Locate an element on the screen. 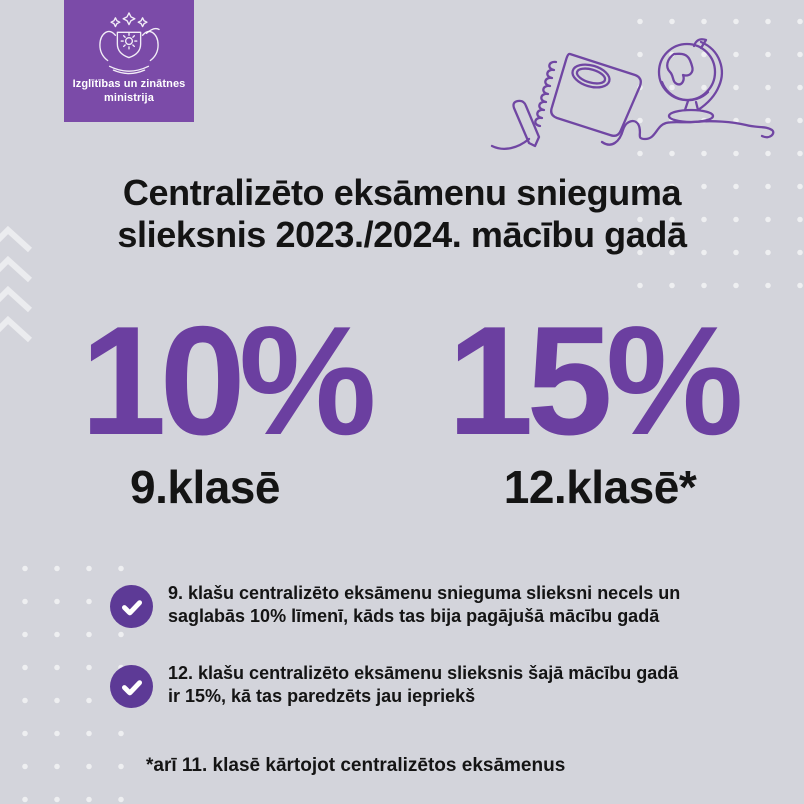 The width and height of the screenshot is (804, 804). stat-value-grade12: 15% is located at coordinates (595, 380).